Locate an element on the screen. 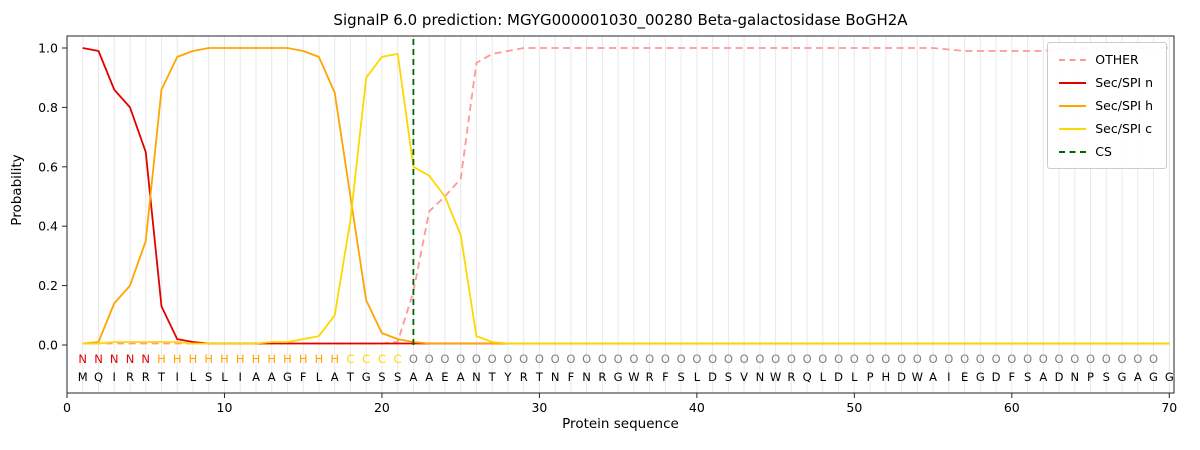 This screenshot has height=450, width=1200. x-axis-label: Protein sequence is located at coordinates (620, 424).